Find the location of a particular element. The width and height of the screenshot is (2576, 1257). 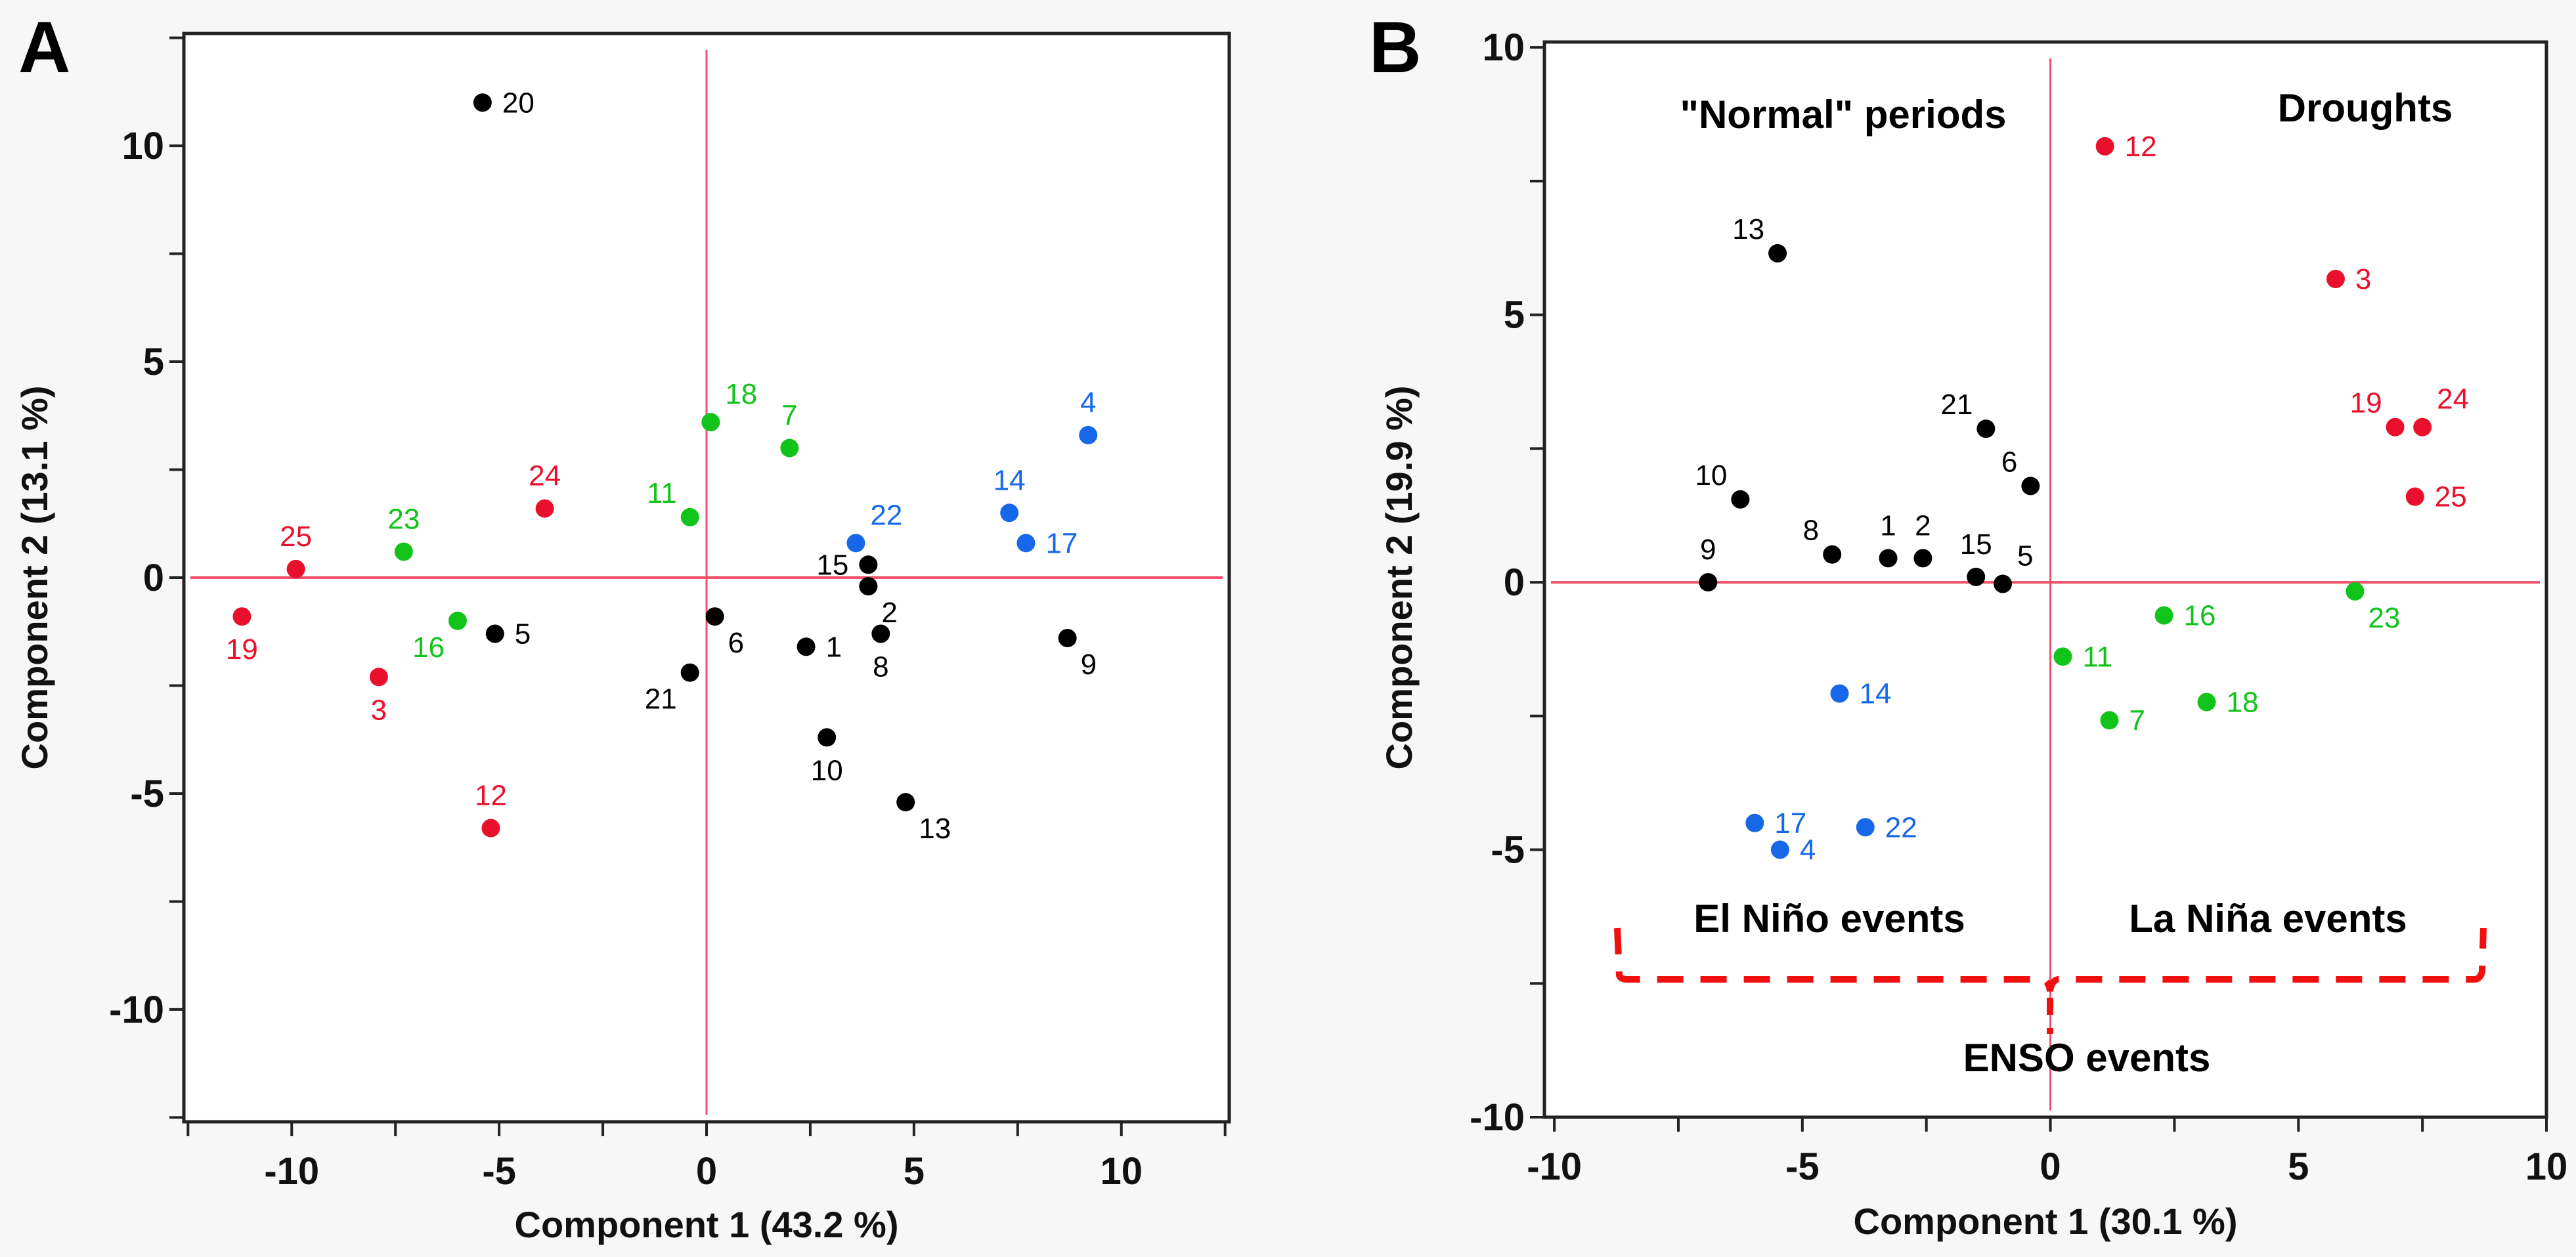

panel-a-letter: A is located at coordinates (44, 47).